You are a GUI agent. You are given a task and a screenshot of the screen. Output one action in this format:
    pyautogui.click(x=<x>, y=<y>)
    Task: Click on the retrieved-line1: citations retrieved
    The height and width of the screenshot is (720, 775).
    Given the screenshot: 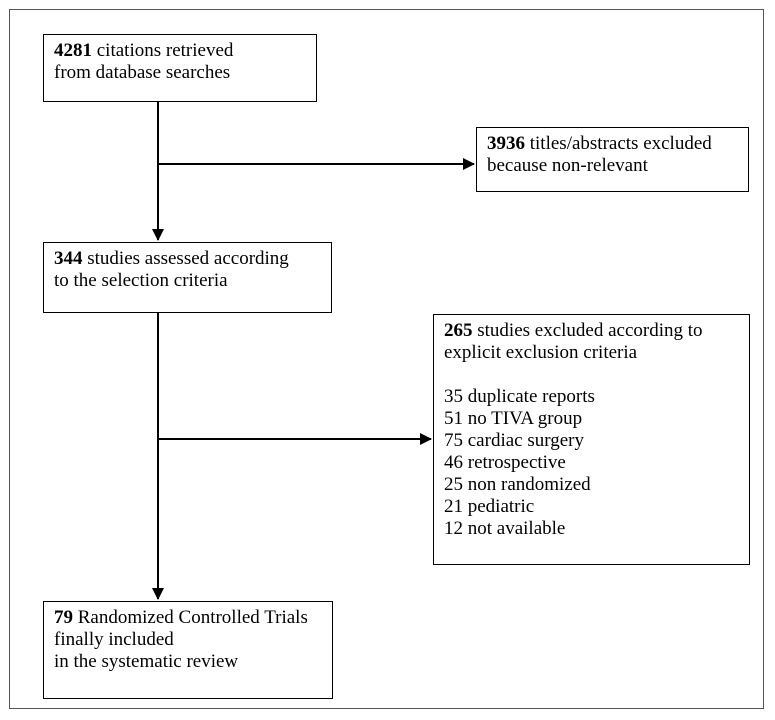 What is the action you would take?
    pyautogui.click(x=165, y=50)
    